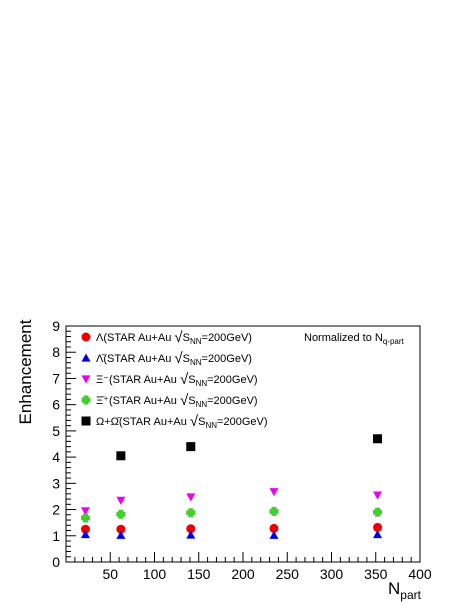 The image size is (469, 607). I want to click on legend-entry: Λ̄(STAR Au+Au √SNN=200GeV), so click(166, 358).